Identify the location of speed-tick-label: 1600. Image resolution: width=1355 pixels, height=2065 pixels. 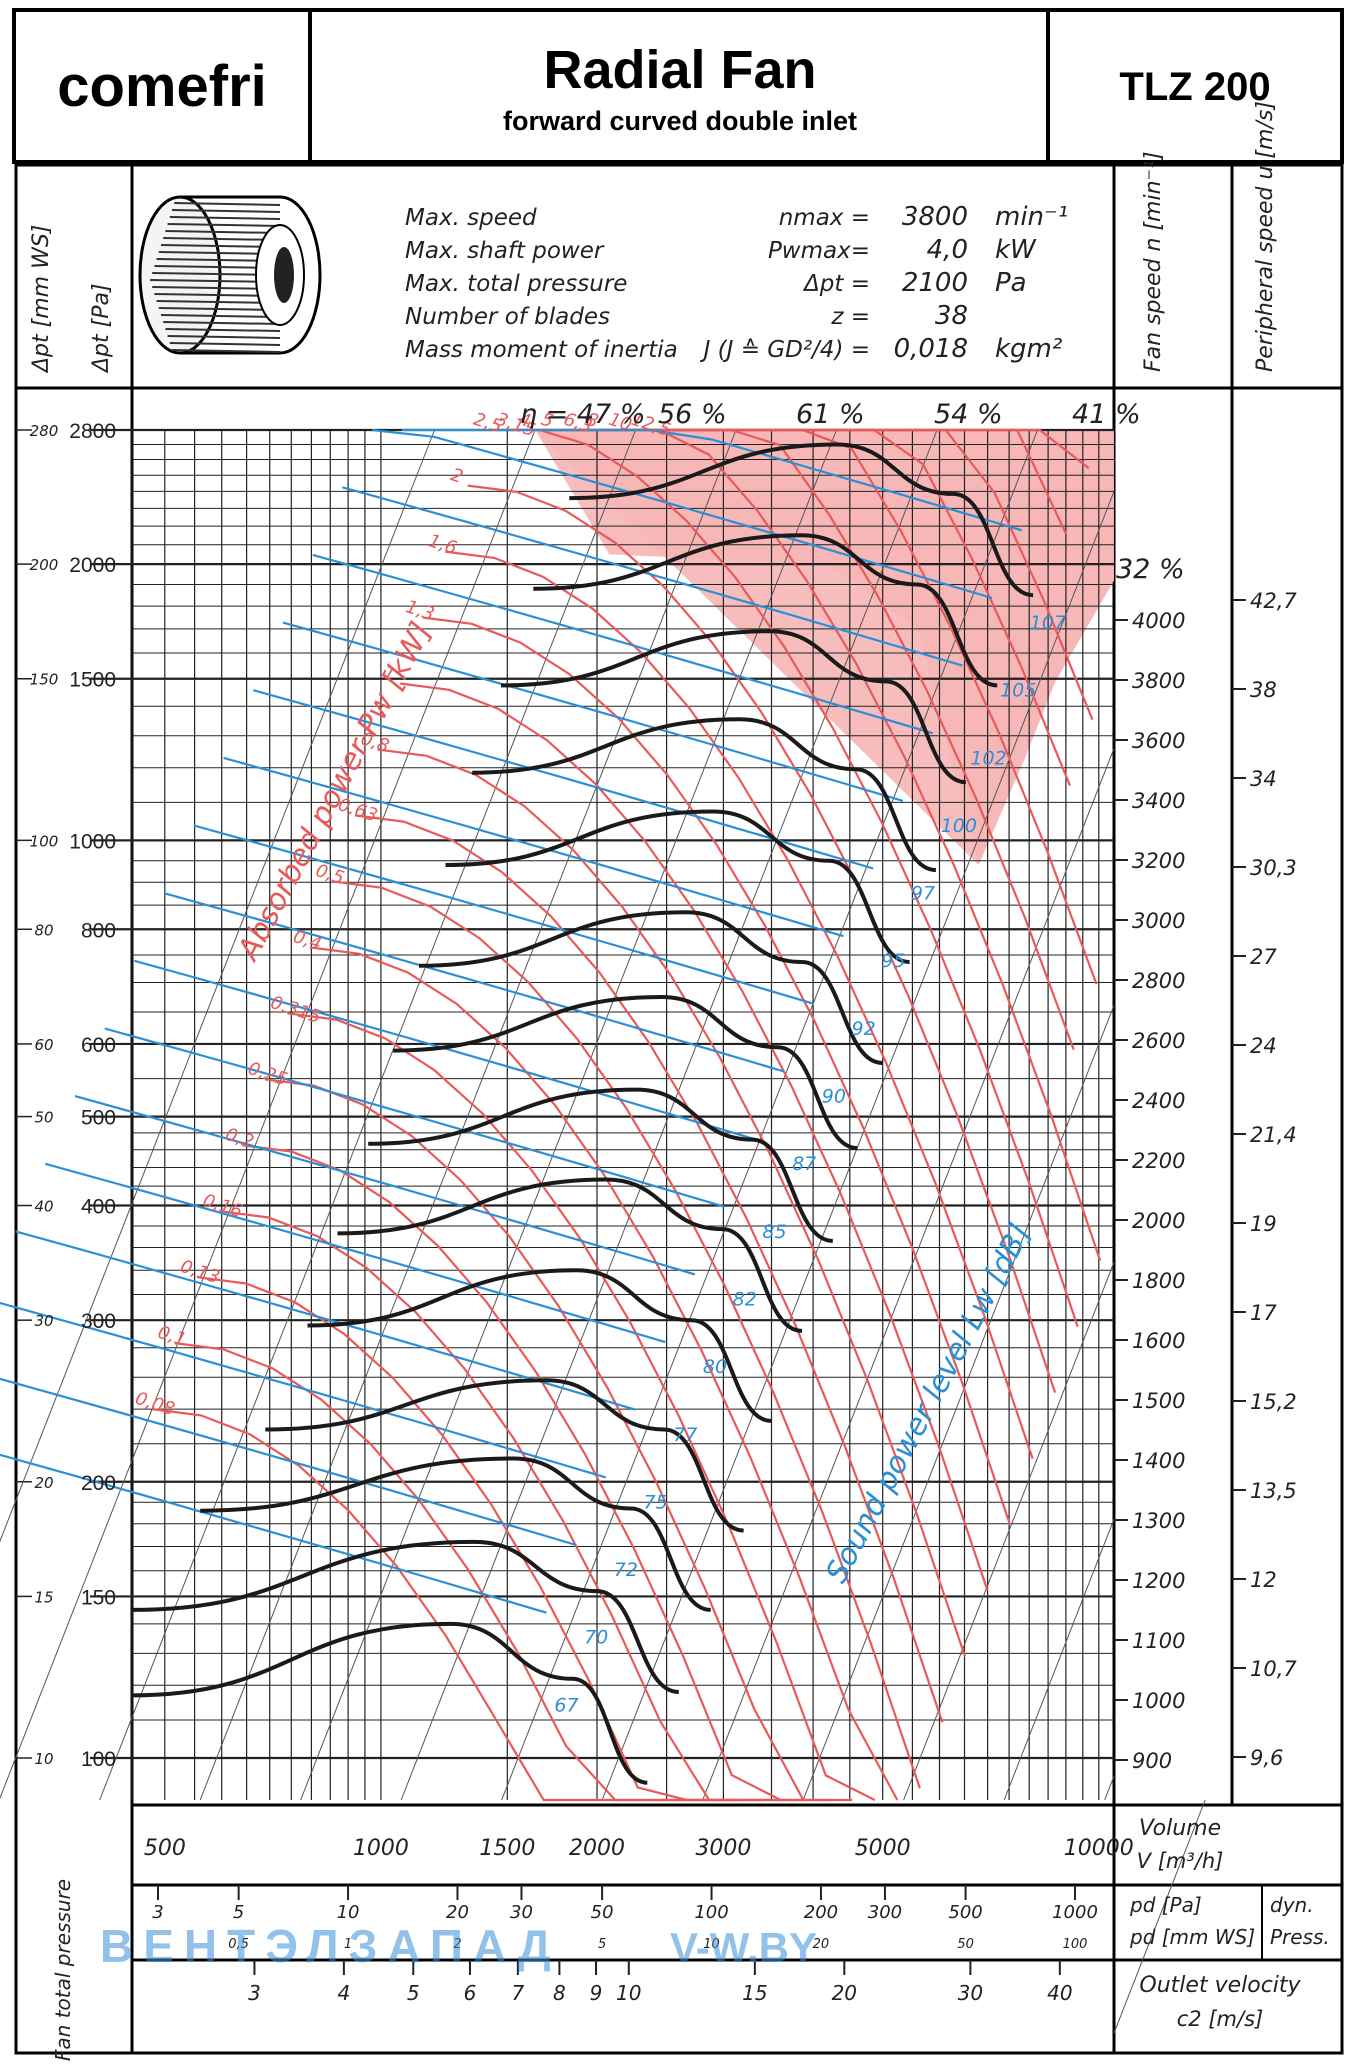
(1158, 1341).